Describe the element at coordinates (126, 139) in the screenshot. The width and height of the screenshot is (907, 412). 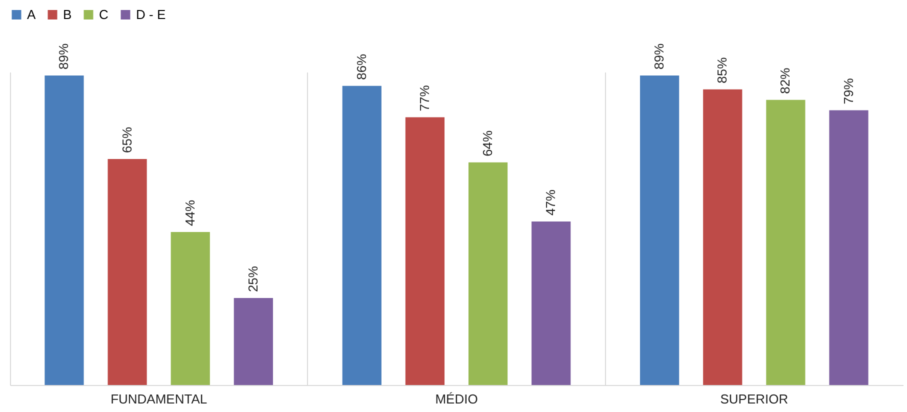
I see `data-label: 65%` at that location.